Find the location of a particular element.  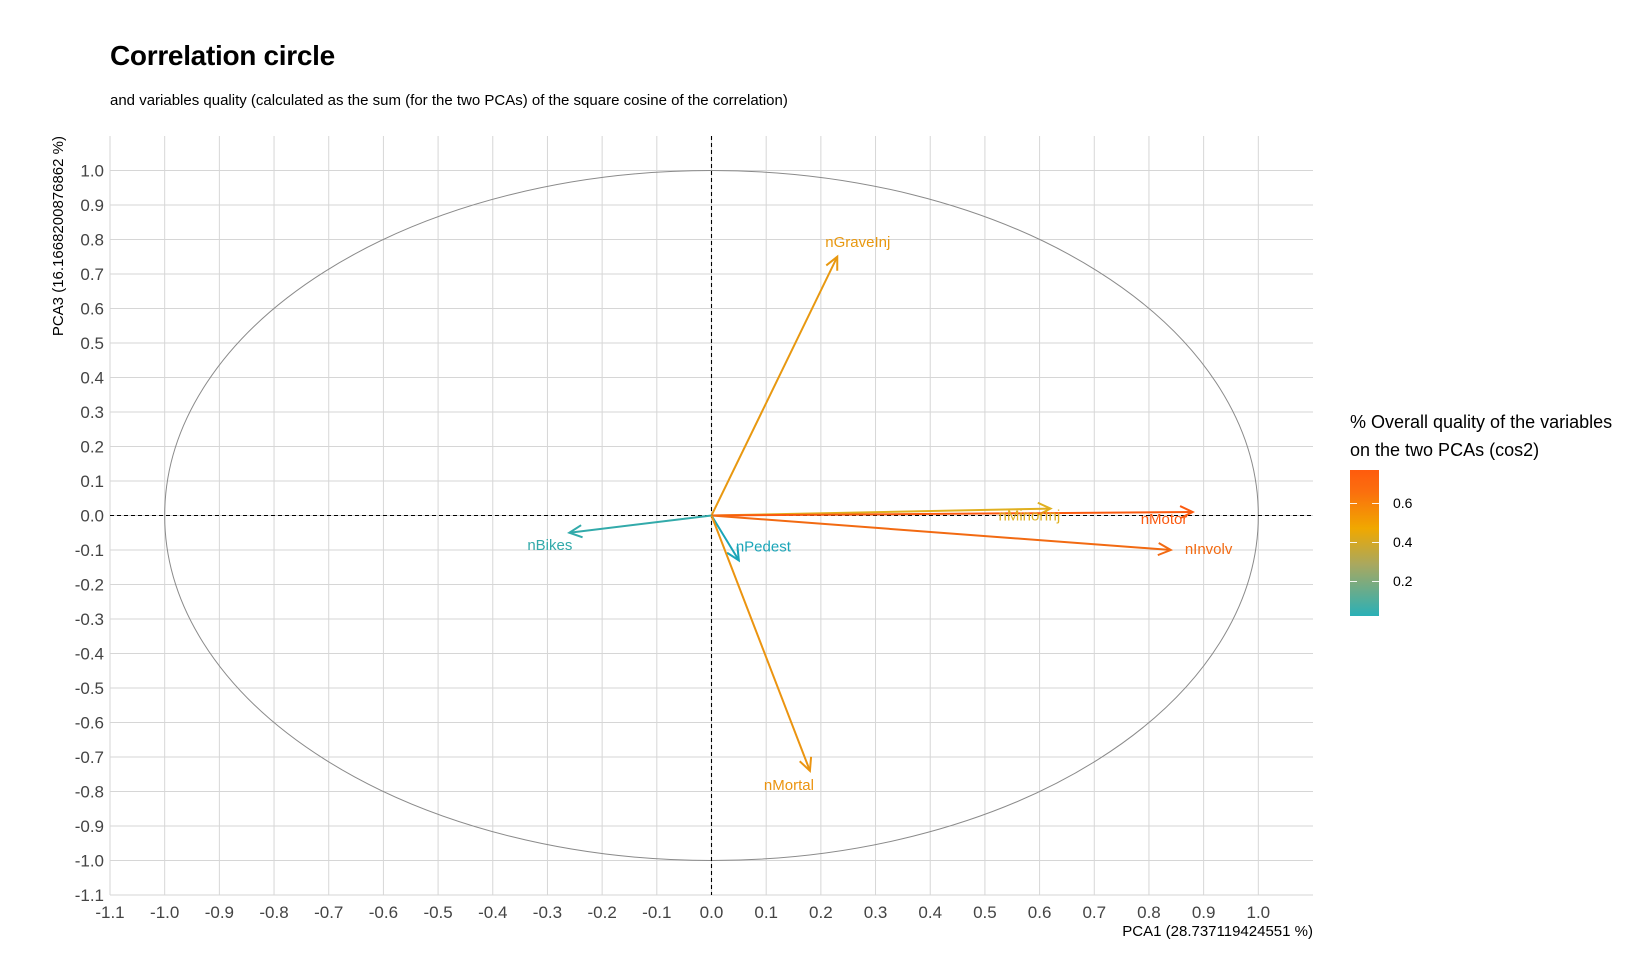

y-tick-label: -0.4 is located at coordinates (89, 654).